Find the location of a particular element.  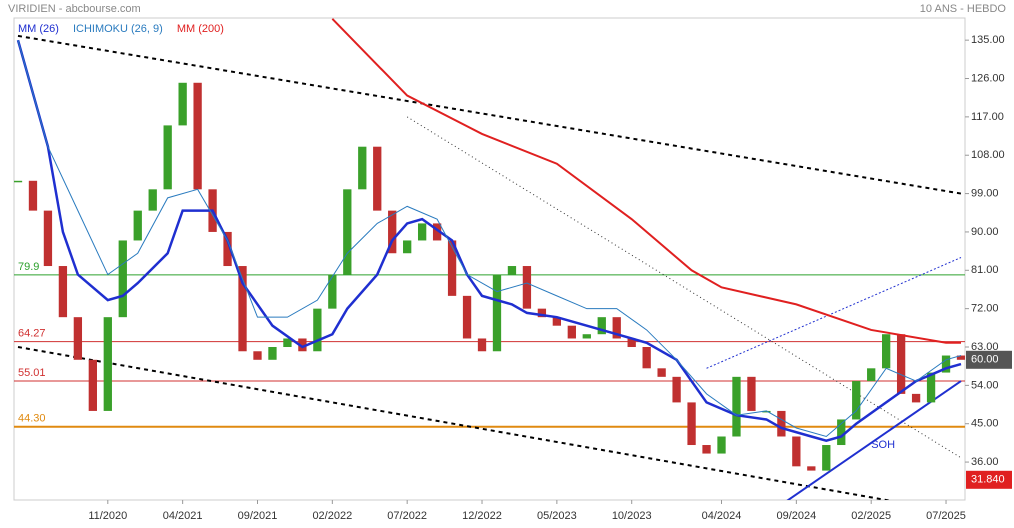

y-tick-label: 108.00 is located at coordinates (988, 155).